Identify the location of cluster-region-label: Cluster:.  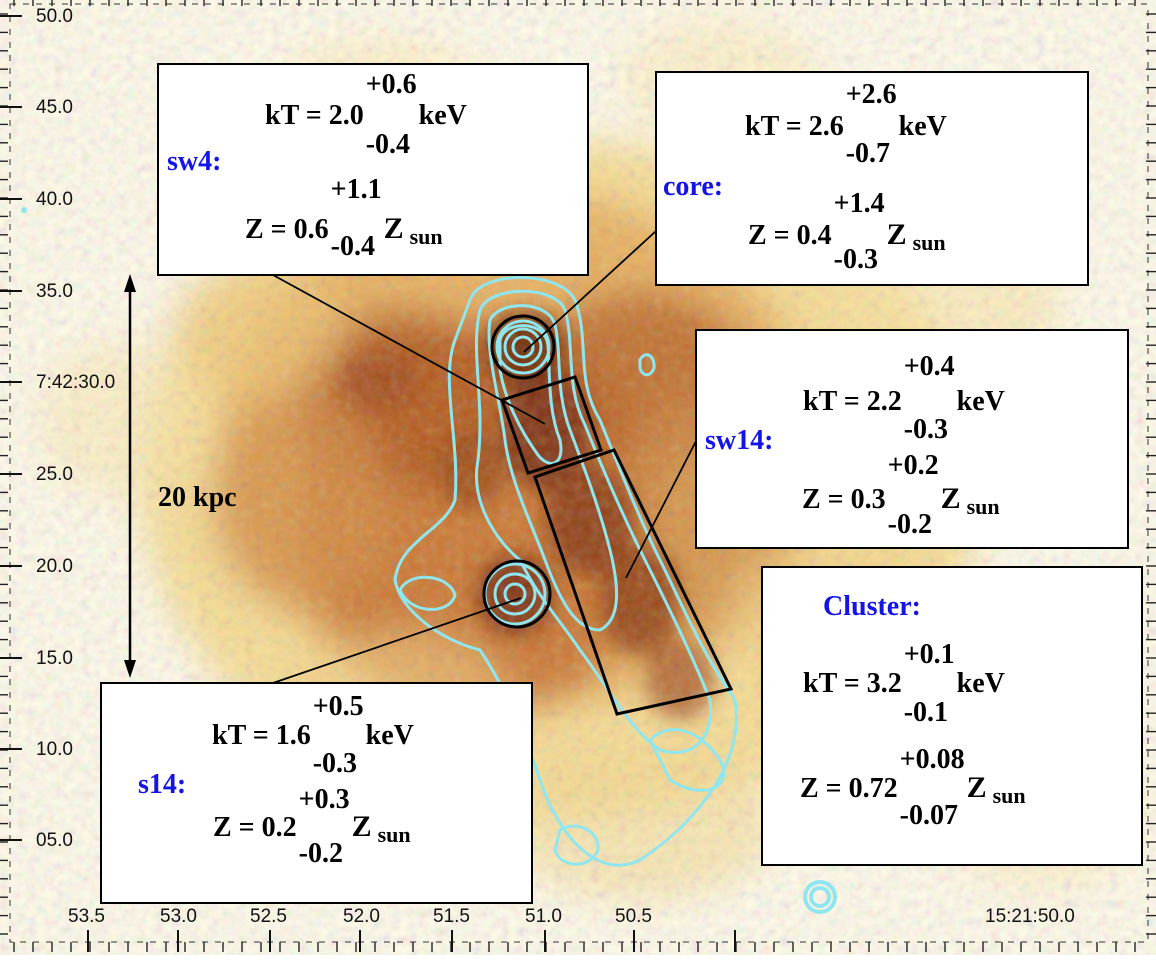
(872, 606).